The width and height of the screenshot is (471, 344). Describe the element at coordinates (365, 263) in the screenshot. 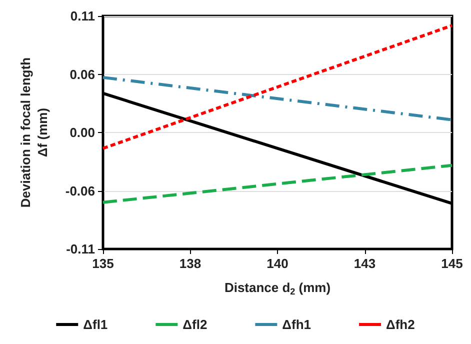

I see `x-tick-label: 143` at that location.